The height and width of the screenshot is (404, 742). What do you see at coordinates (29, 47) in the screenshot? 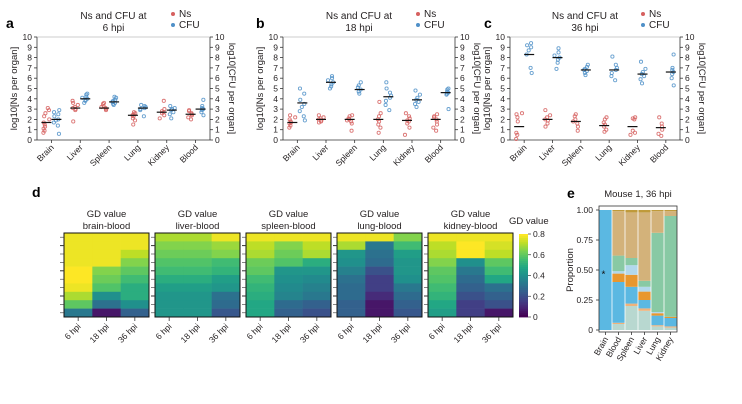
I see `y-tick-label-left: 9` at bounding box center [29, 47].